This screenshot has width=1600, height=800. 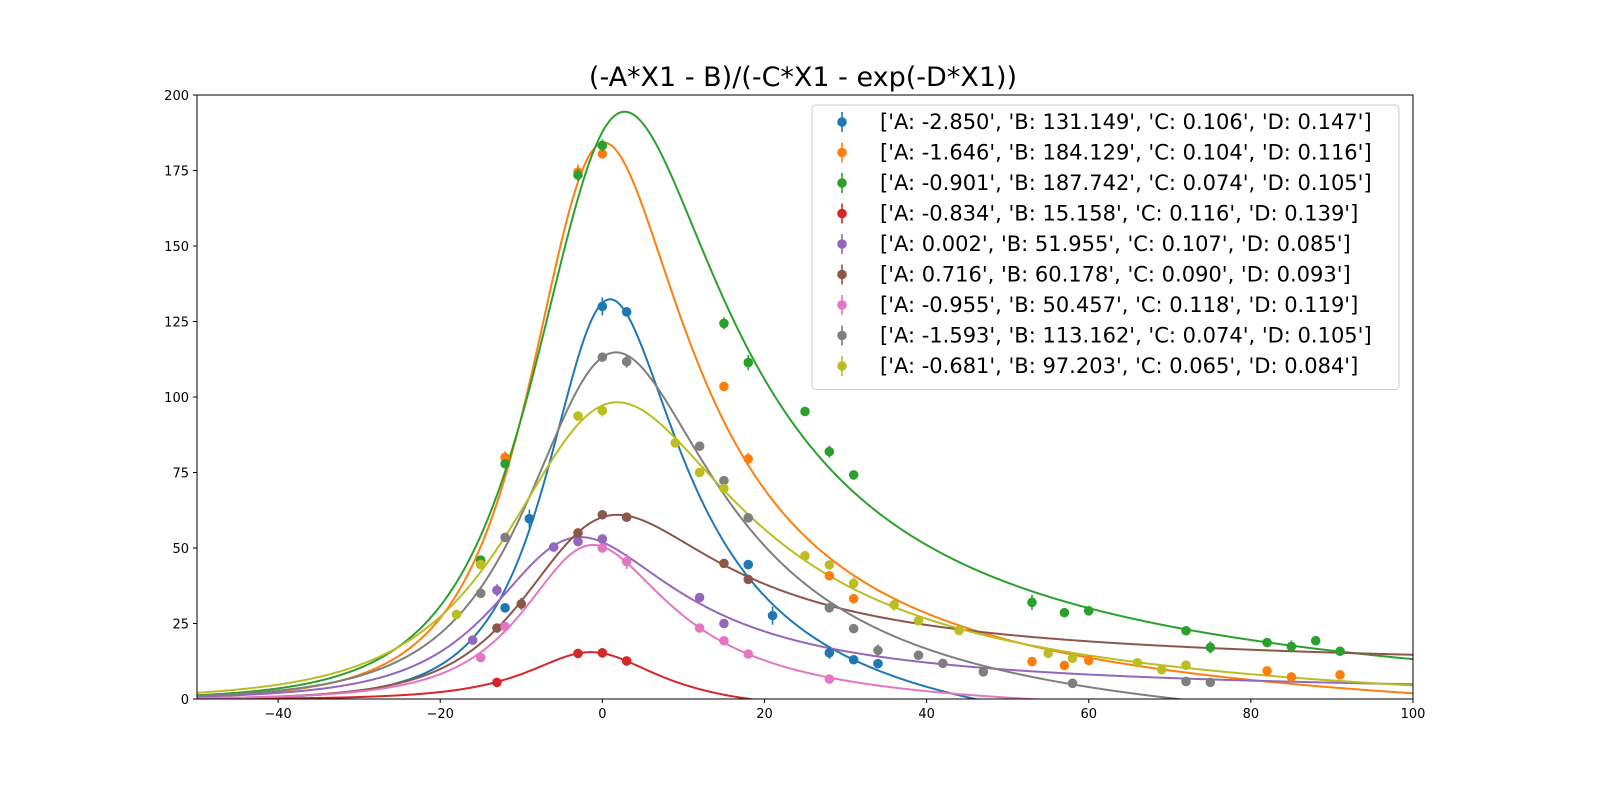 I want to click on x-tick-label: −20, so click(x=439, y=714).